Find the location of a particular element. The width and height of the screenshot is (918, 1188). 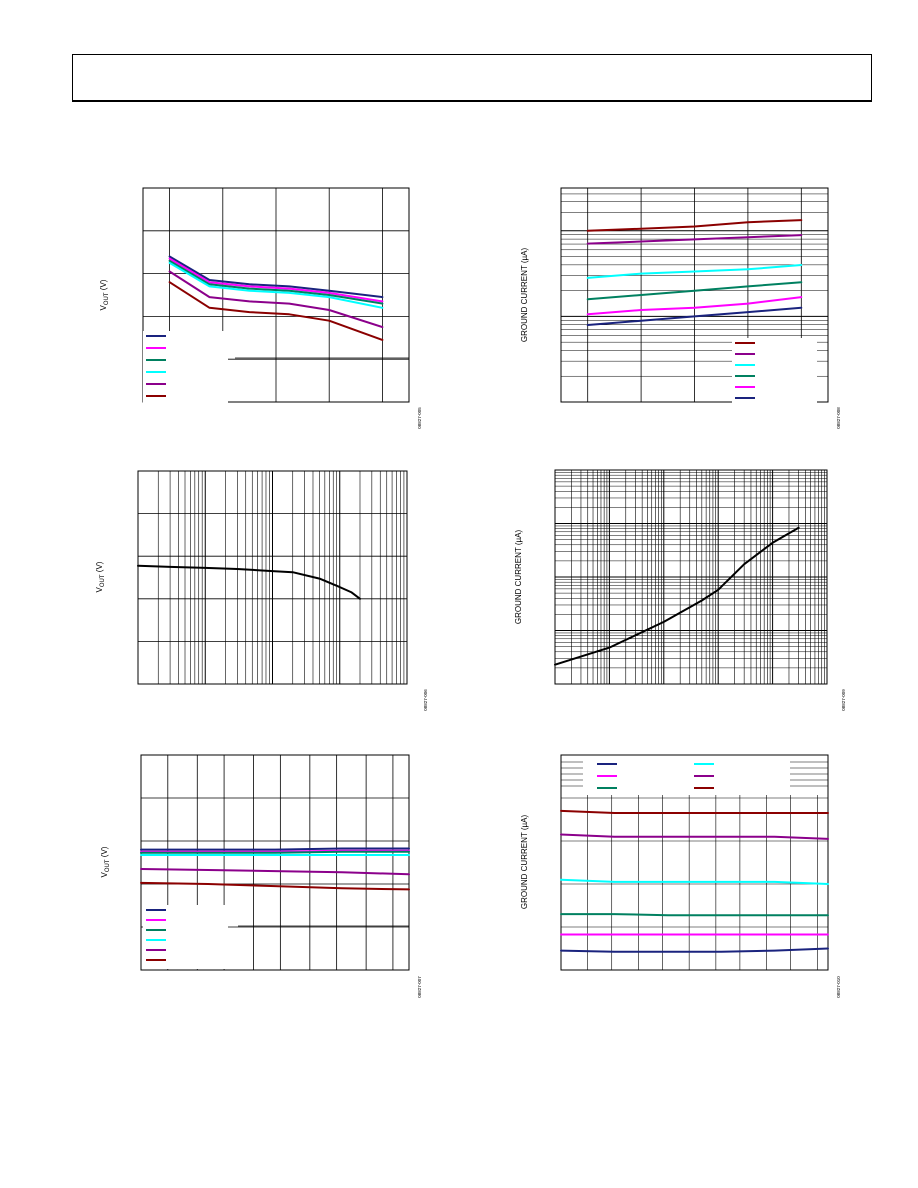

chart-1: VOUT (V) 08827-005 is located at coordinates (260, 308).